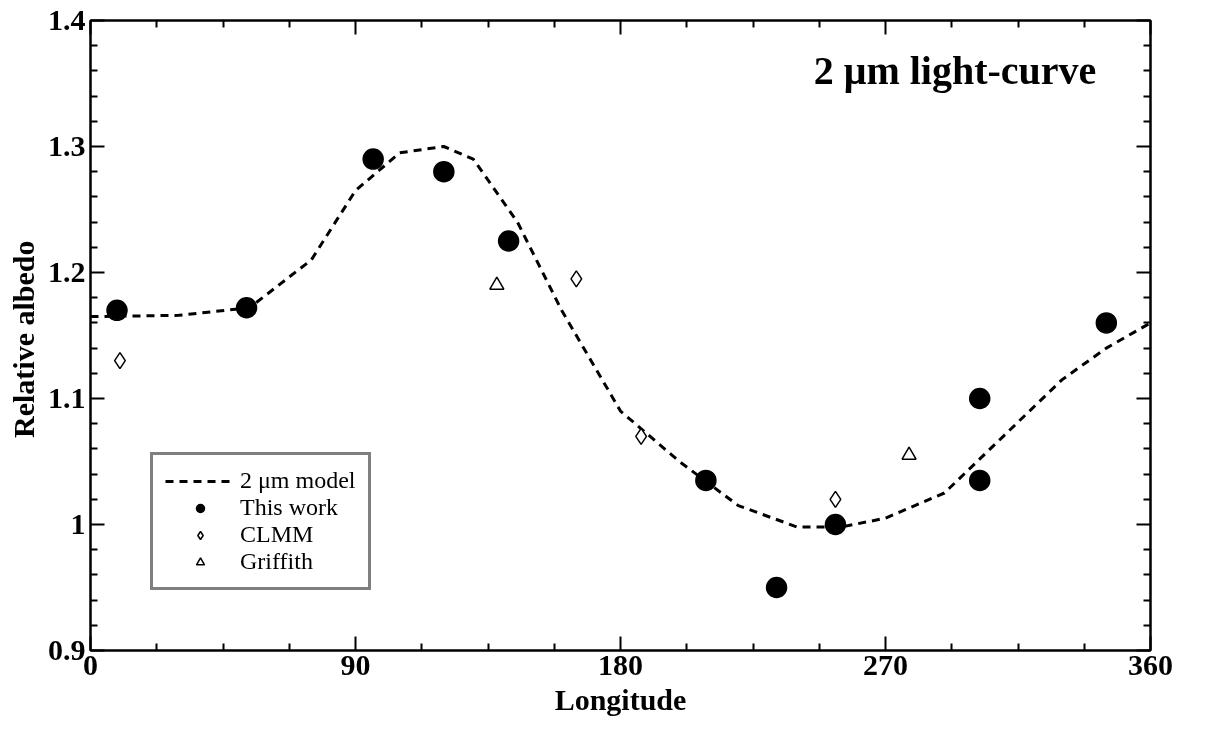 The image size is (1224, 744). I want to click on x-tick-label: 270, so click(885, 664).